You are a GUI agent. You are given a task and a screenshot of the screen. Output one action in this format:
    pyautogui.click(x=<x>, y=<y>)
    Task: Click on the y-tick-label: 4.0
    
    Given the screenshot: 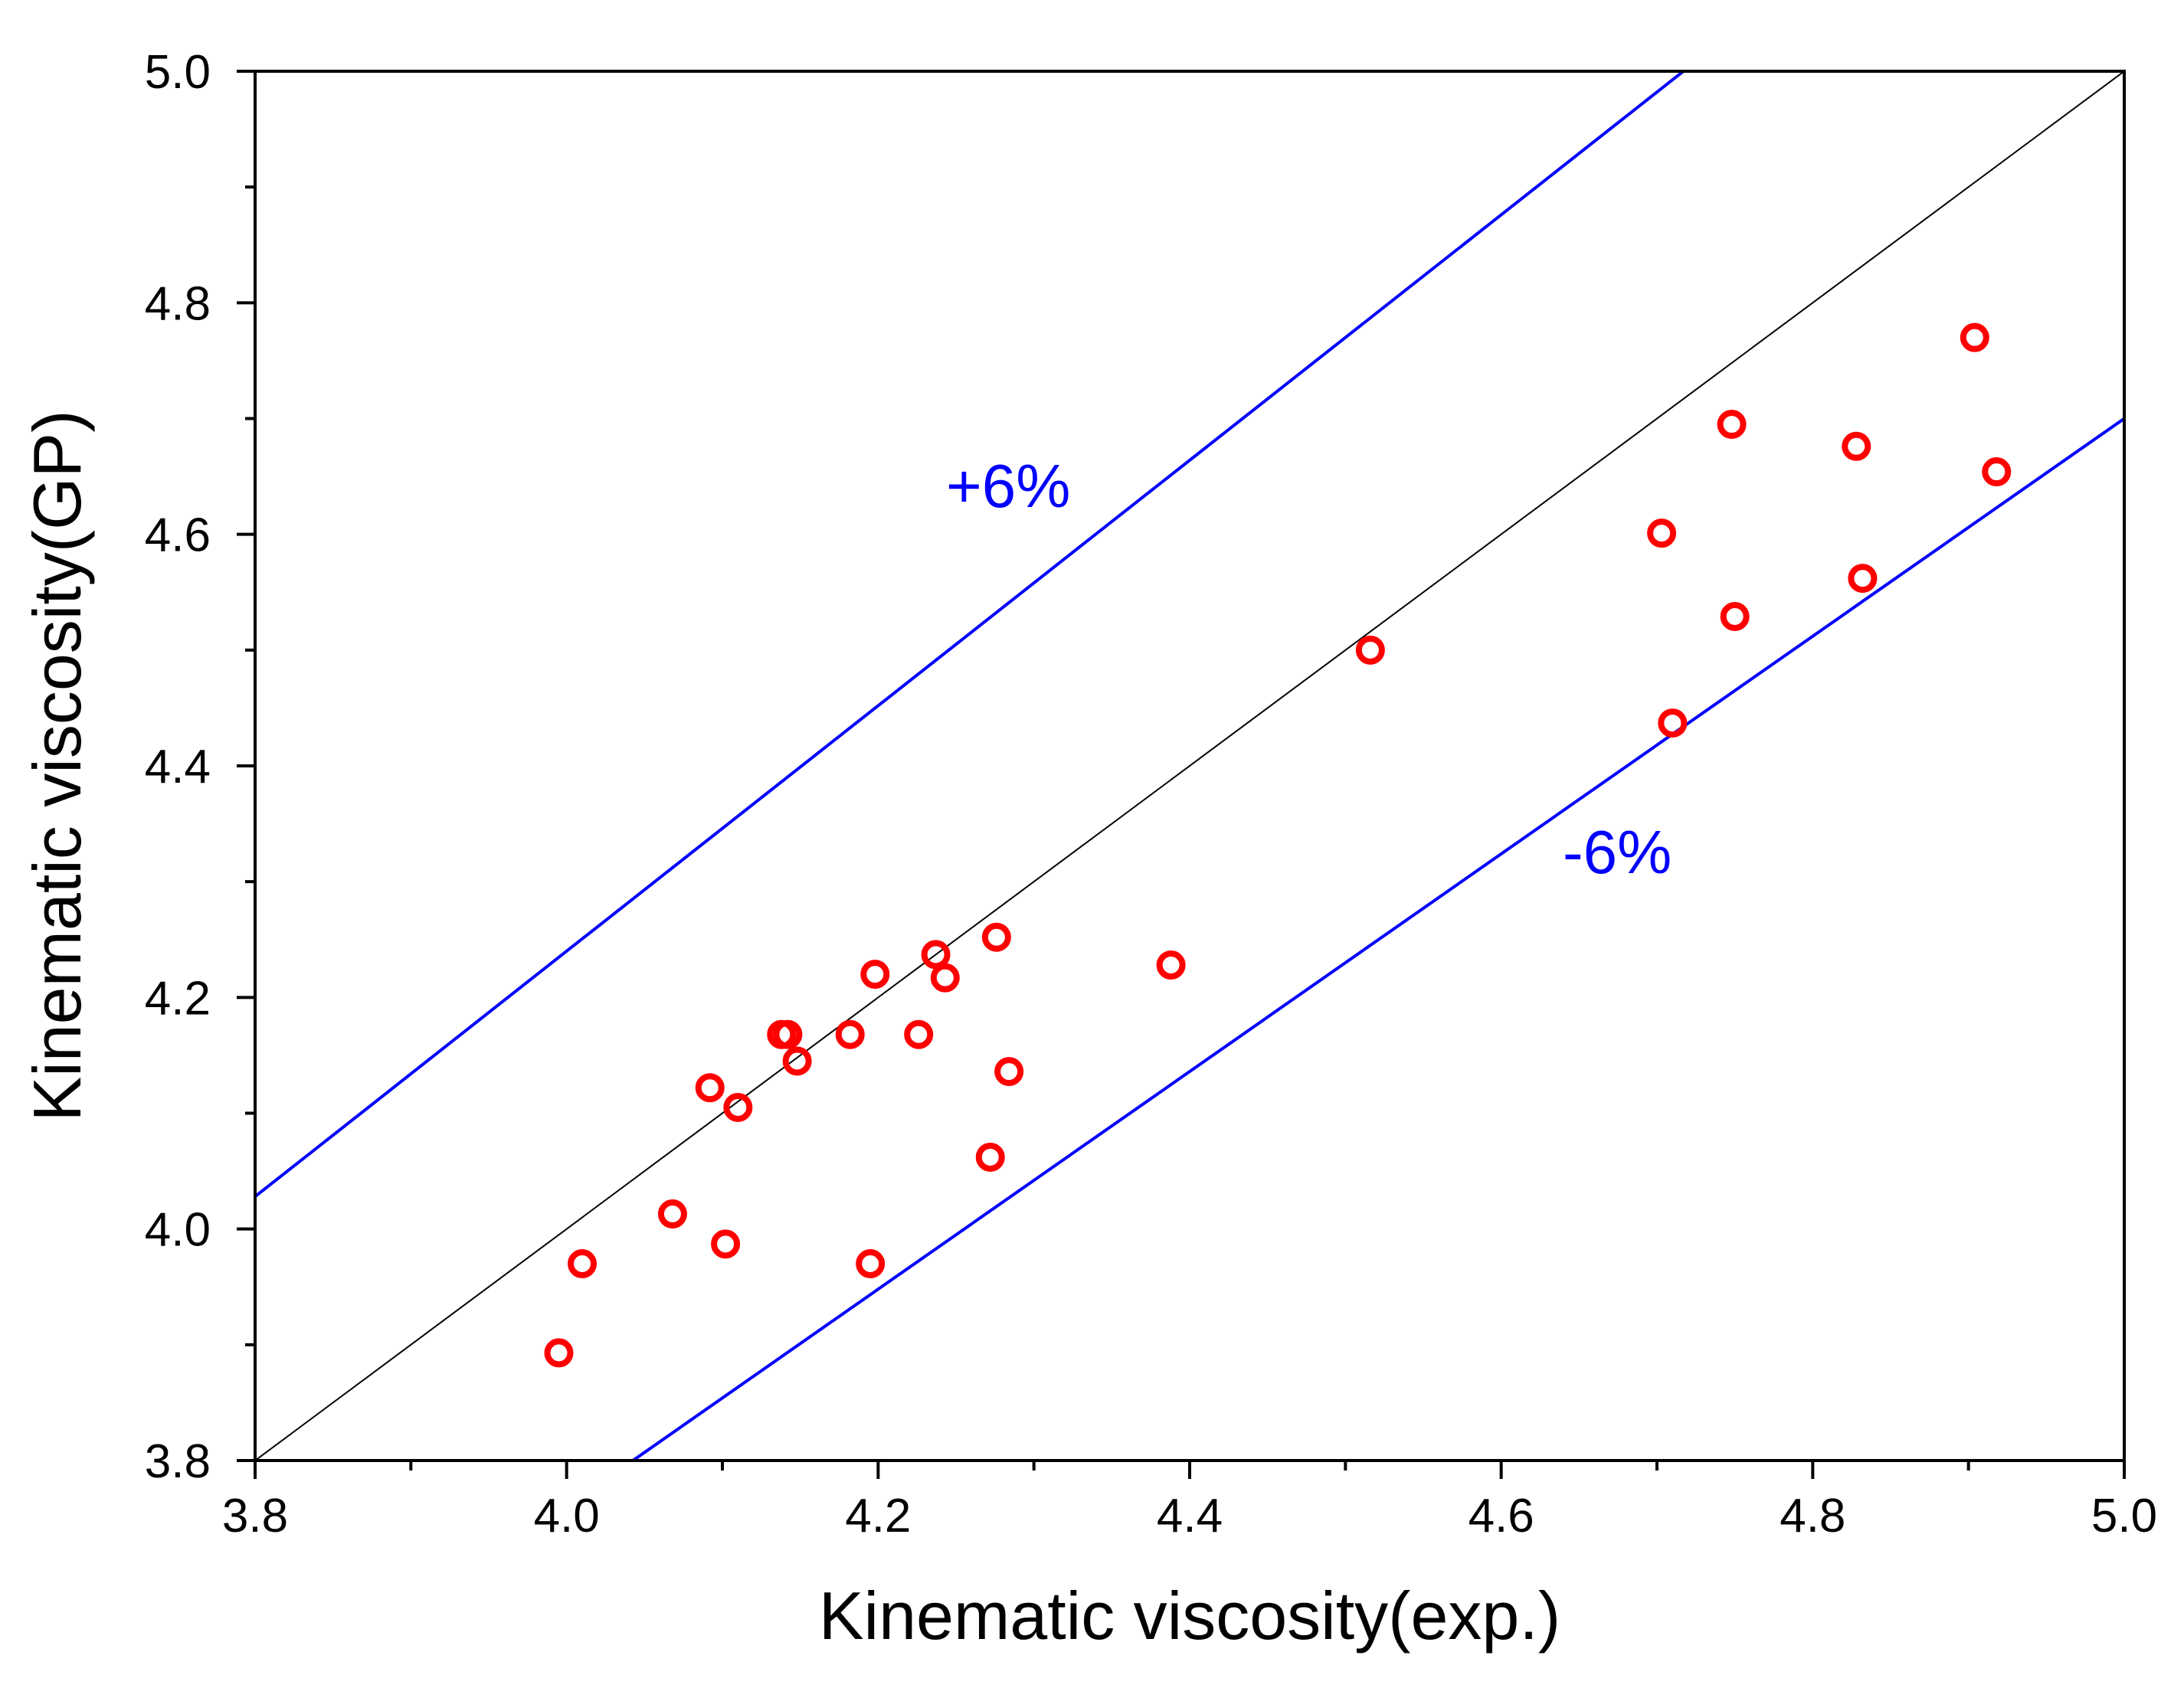 What is the action you would take?
    pyautogui.click(x=178, y=1230)
    